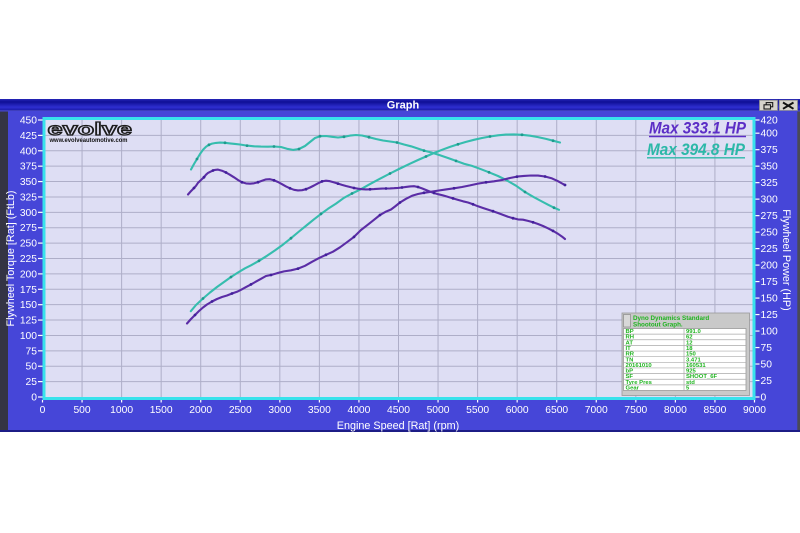 This screenshot has height=533, width=800. What do you see at coordinates (596, 410) in the screenshot?
I see `svg-text: 7000` at bounding box center [596, 410].